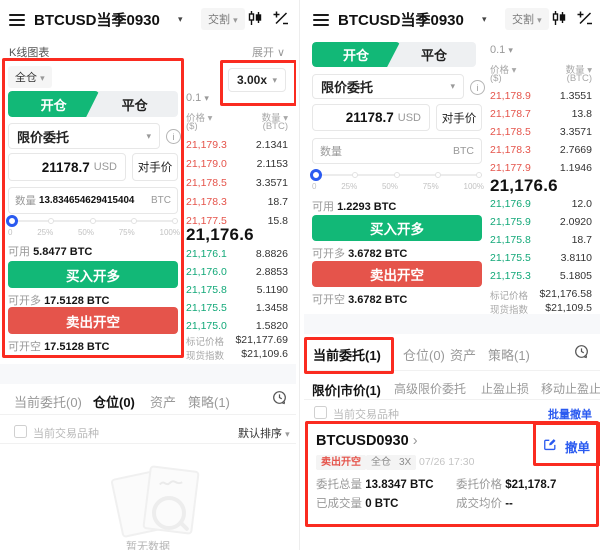  What do you see at coordinates (378, 254) in the screenshot?
I see `max-buy-value: 3.6782 BTC` at bounding box center [378, 254].